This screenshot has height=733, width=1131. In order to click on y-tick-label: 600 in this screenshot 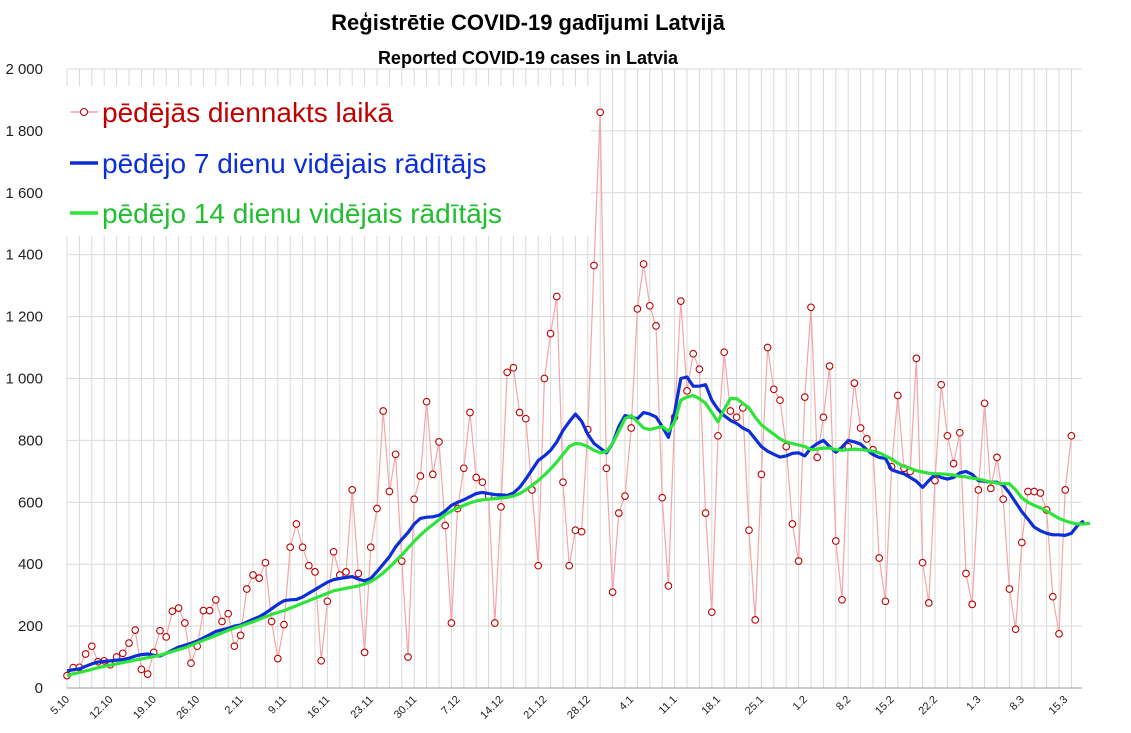, I will do `click(30, 502)`.